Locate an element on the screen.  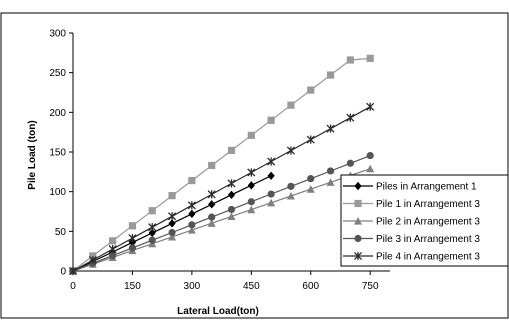
y-tick-label: 0 is located at coordinates (63, 272).